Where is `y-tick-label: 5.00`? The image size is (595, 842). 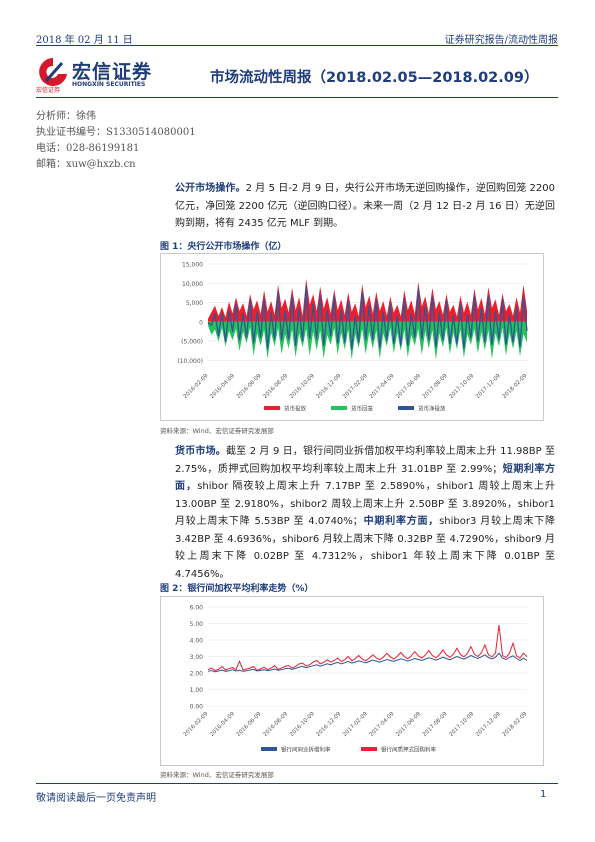 y-tick-label: 5.00 is located at coordinates (197, 624).